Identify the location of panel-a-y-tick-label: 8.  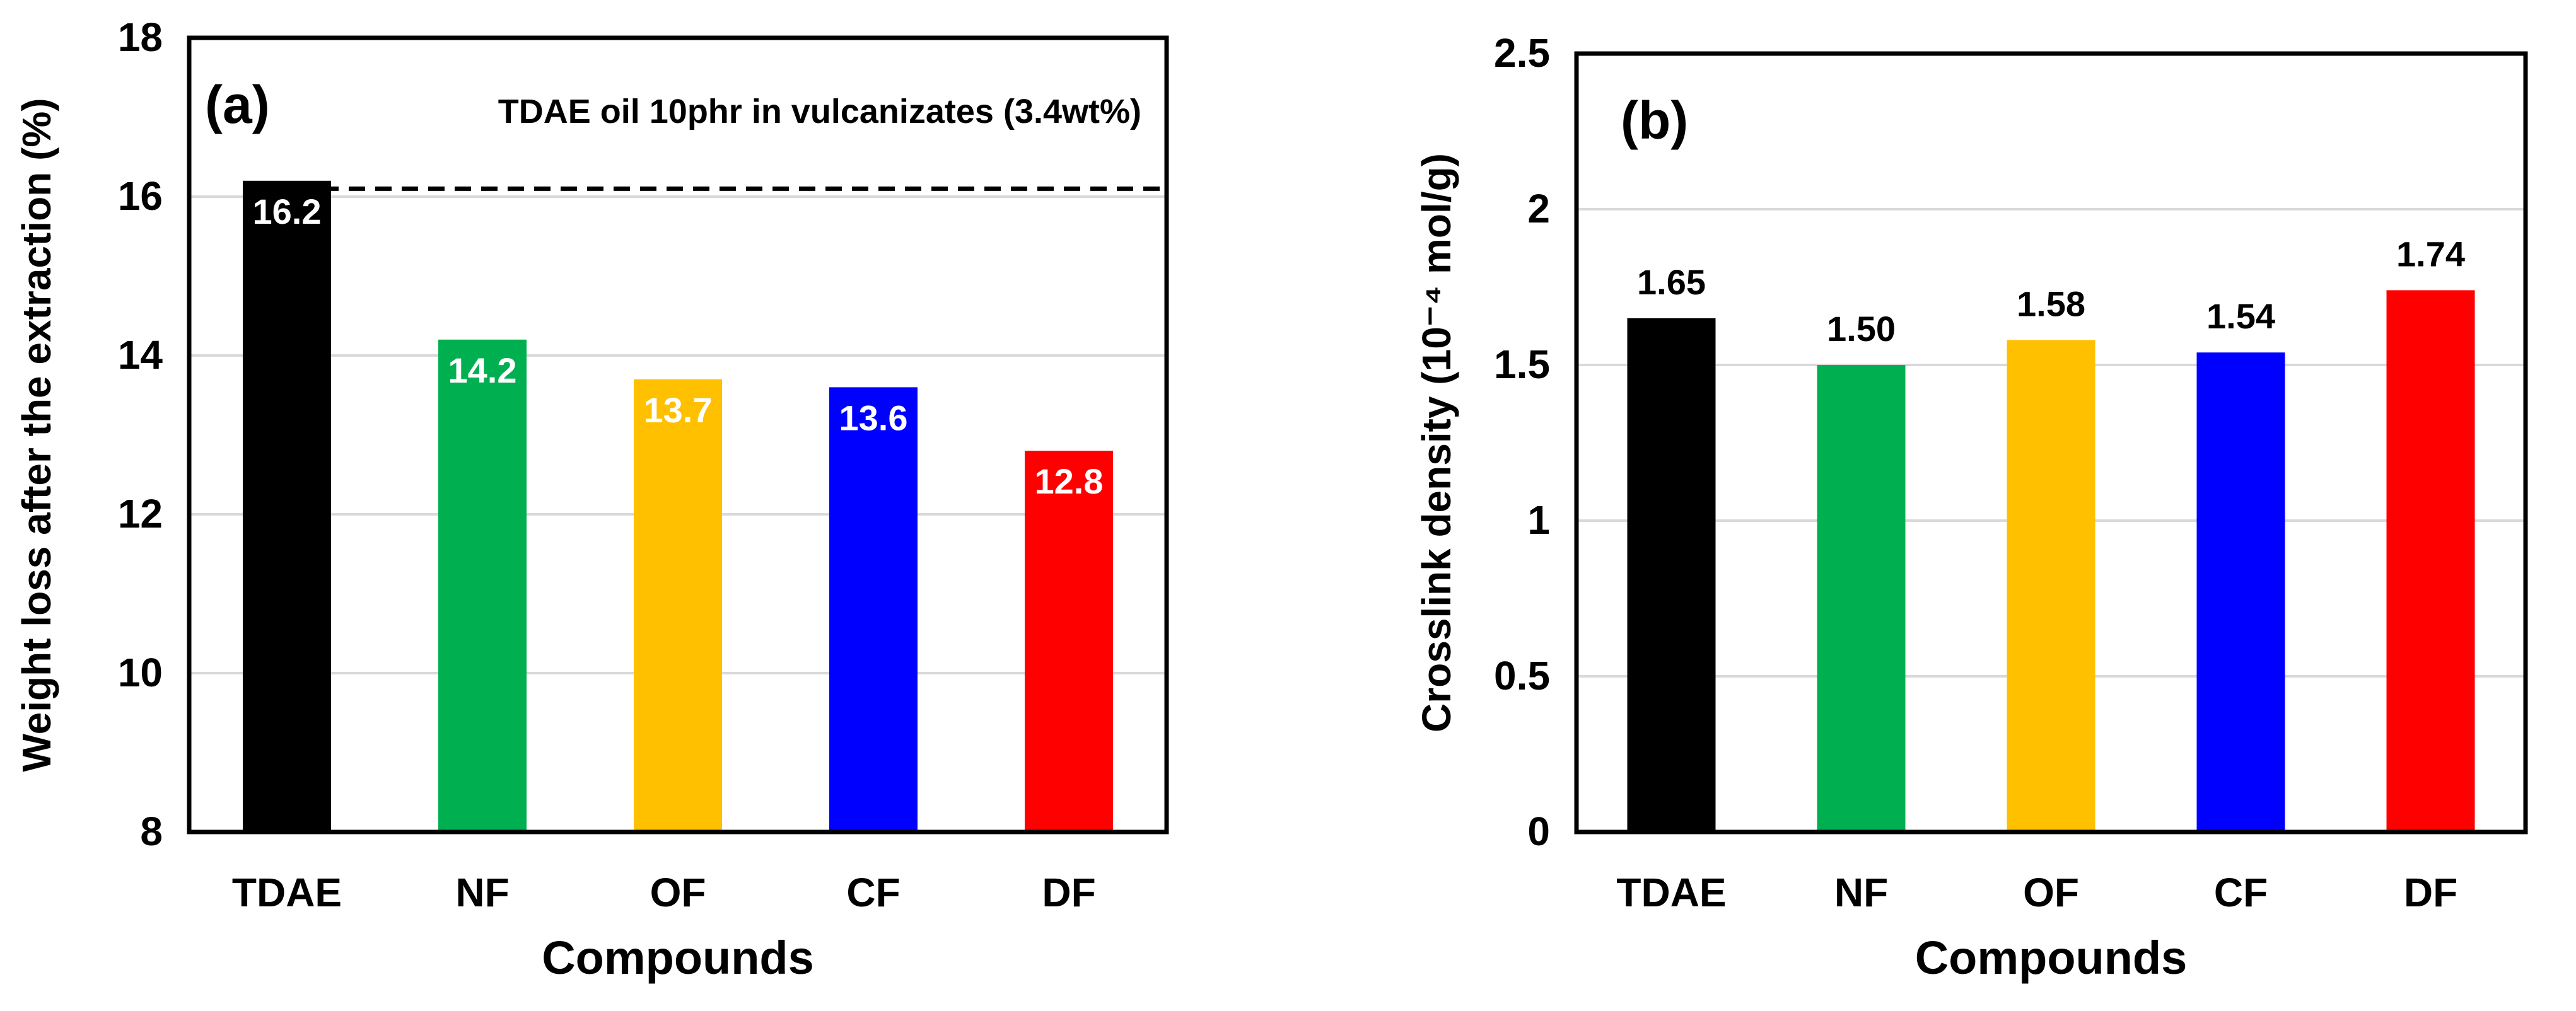
(152, 832).